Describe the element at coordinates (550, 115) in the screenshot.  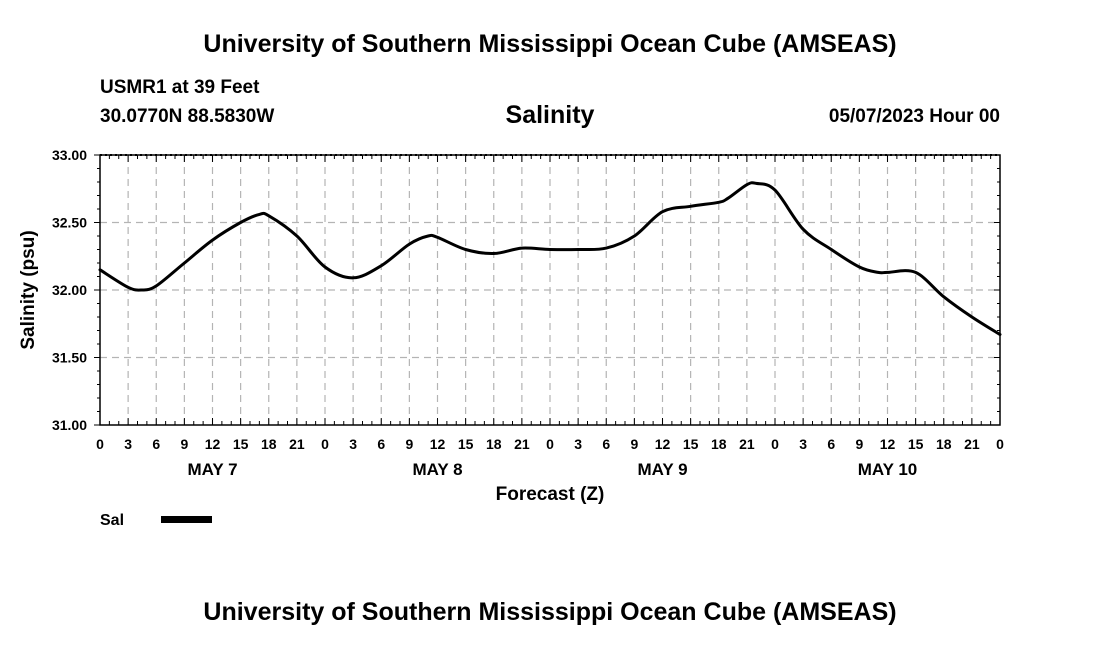
I see `chart-title: Salinity` at that location.